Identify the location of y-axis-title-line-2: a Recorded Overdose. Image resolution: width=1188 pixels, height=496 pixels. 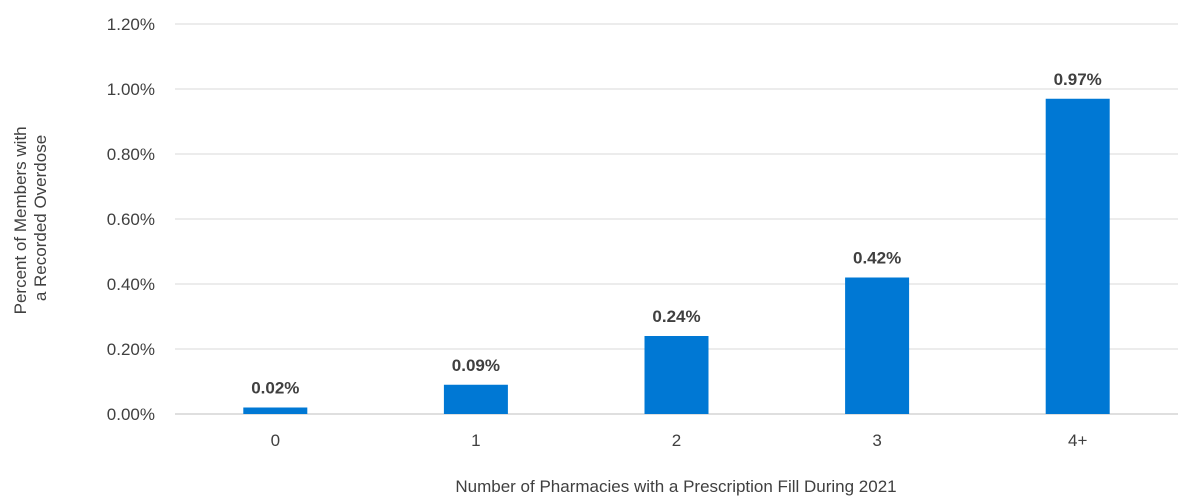
(40, 218).